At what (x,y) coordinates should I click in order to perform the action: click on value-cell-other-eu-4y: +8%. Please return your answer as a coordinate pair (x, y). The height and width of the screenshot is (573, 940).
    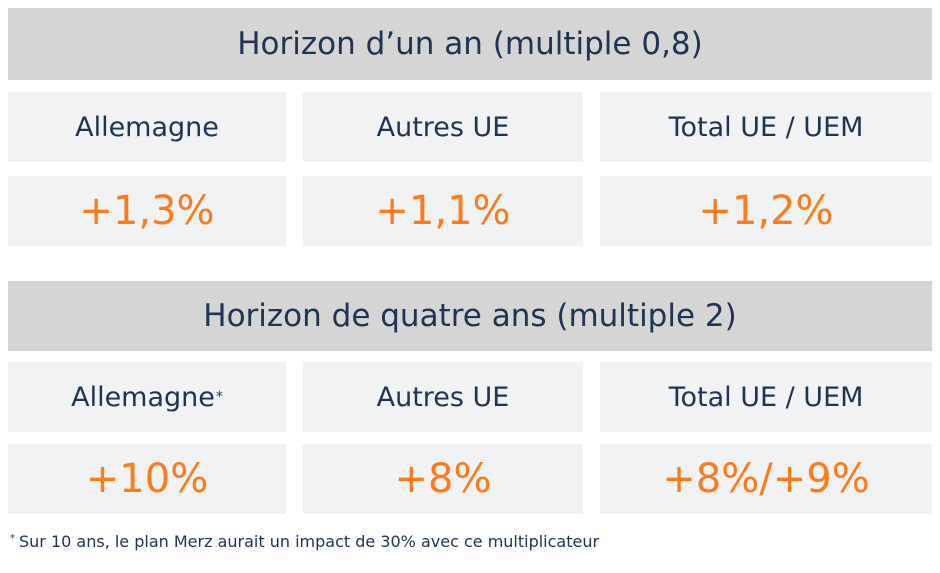
    Looking at the image, I should click on (443, 479).